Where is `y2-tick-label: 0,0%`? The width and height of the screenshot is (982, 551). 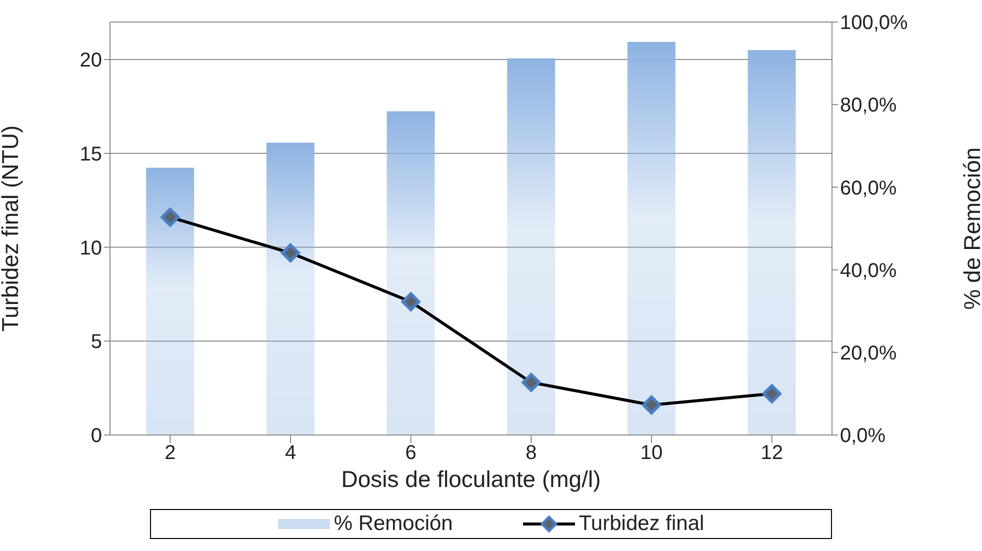 y2-tick-label: 0,0% is located at coordinates (863, 436).